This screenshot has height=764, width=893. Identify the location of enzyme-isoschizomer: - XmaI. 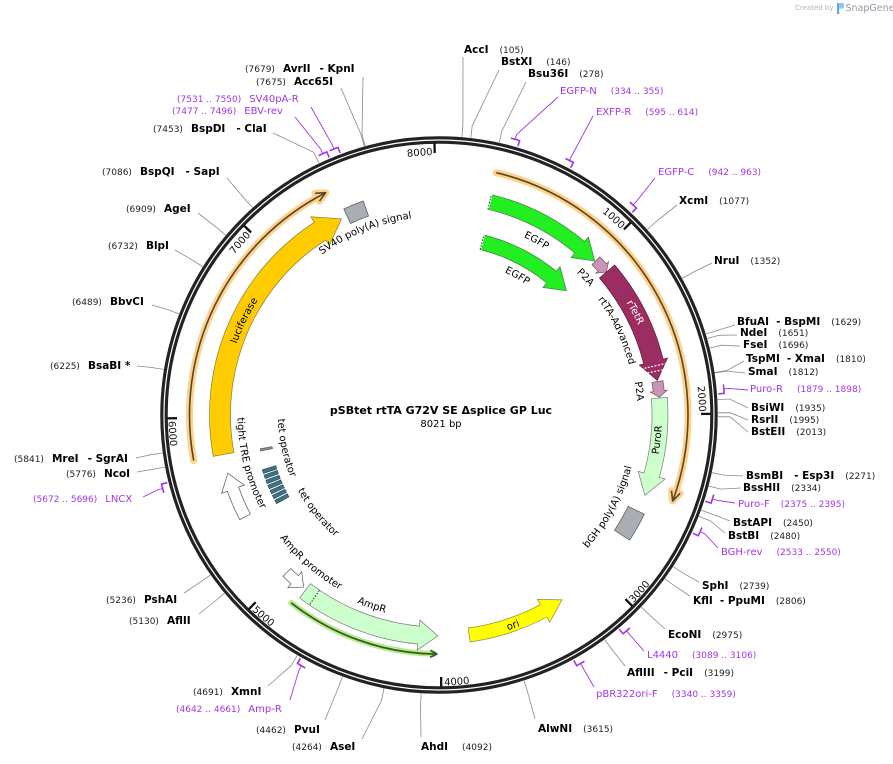
(805, 359).